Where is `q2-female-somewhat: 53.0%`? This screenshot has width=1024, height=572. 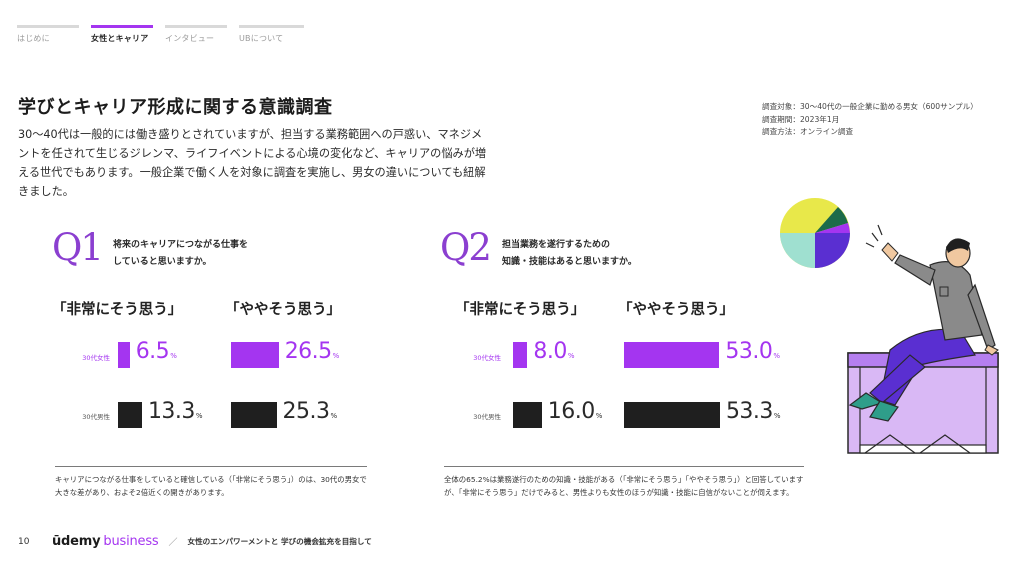 q2-female-somewhat: 53.0% is located at coordinates (702, 353).